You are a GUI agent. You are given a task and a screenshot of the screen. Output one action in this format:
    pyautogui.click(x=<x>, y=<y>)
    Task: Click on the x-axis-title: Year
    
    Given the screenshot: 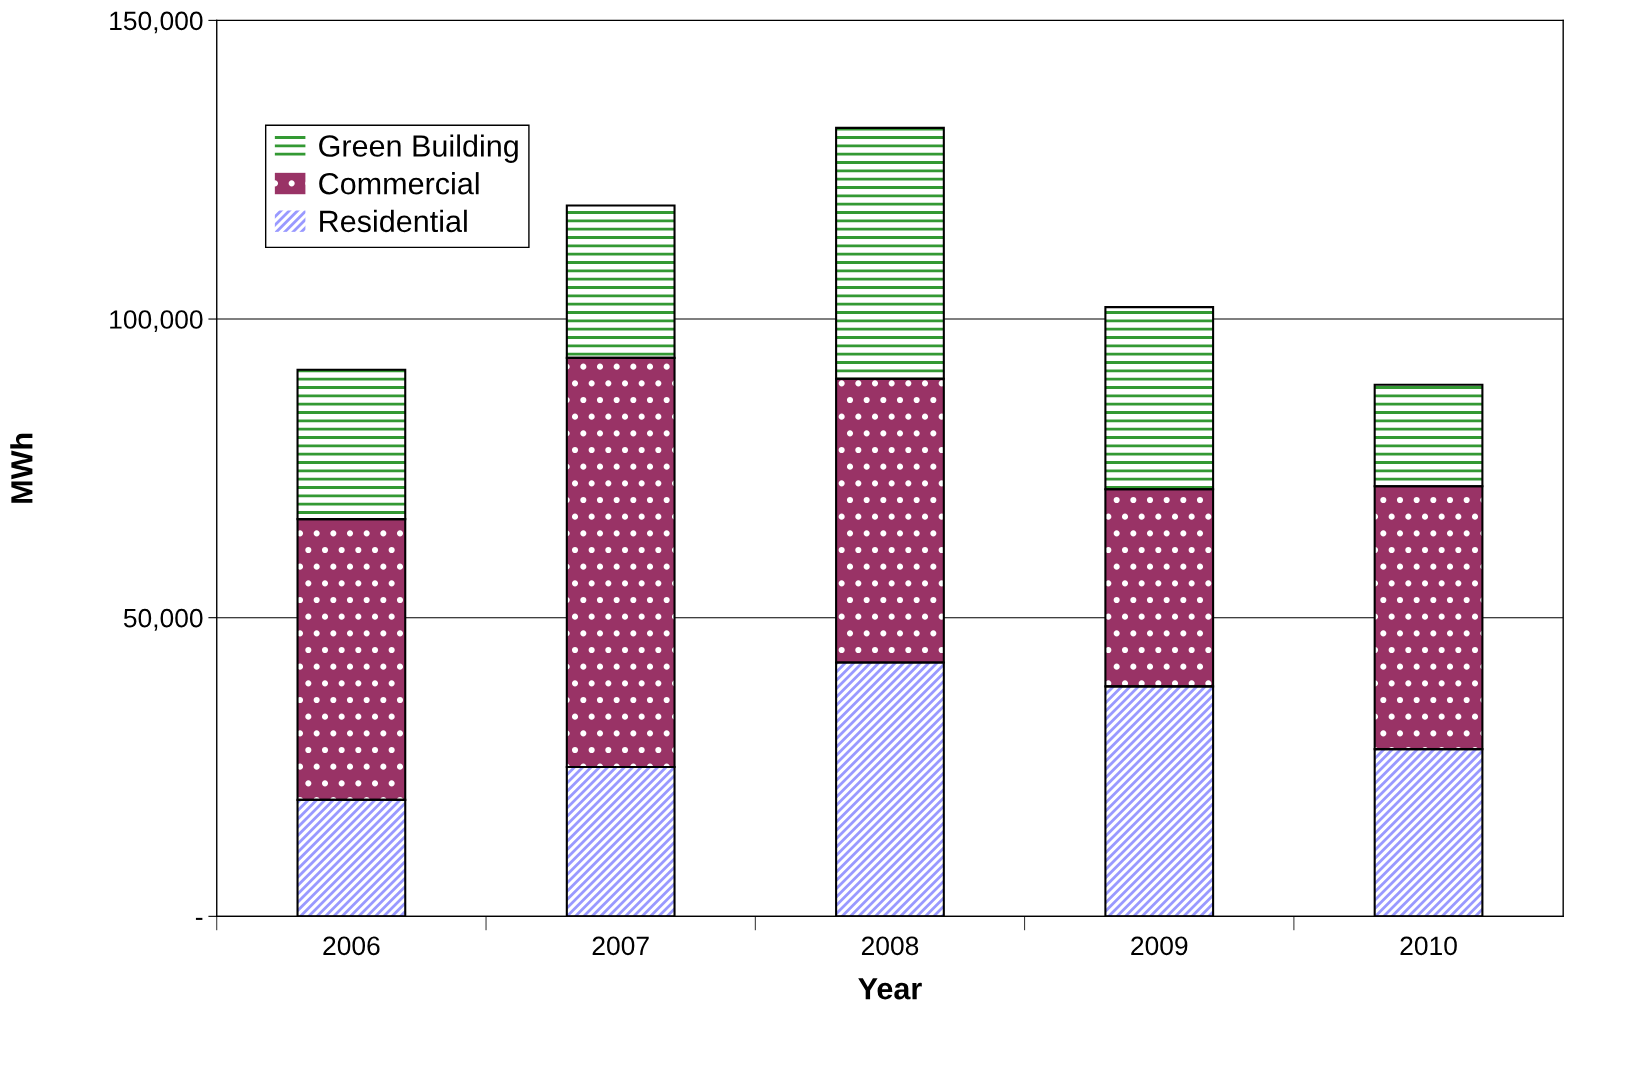 What is the action you would take?
    pyautogui.click(x=890, y=989)
    